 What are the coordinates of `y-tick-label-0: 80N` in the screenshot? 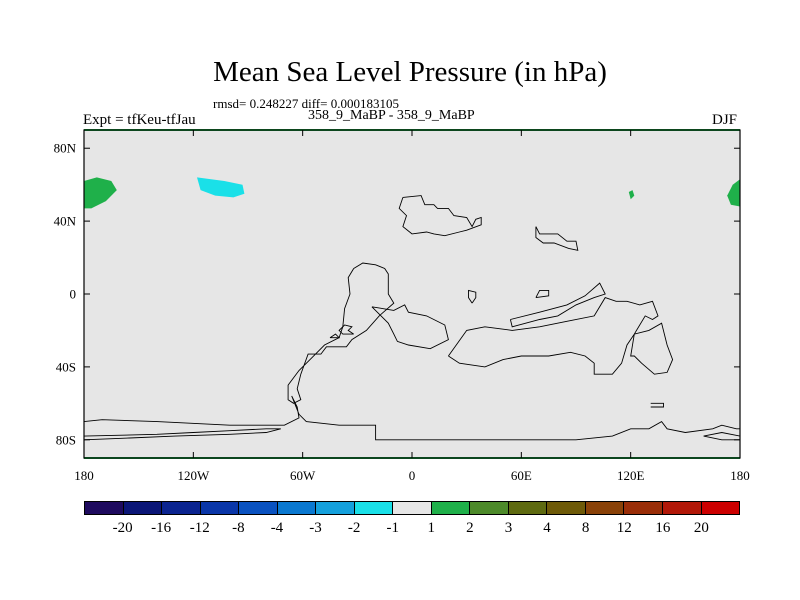 It's located at (65, 148).